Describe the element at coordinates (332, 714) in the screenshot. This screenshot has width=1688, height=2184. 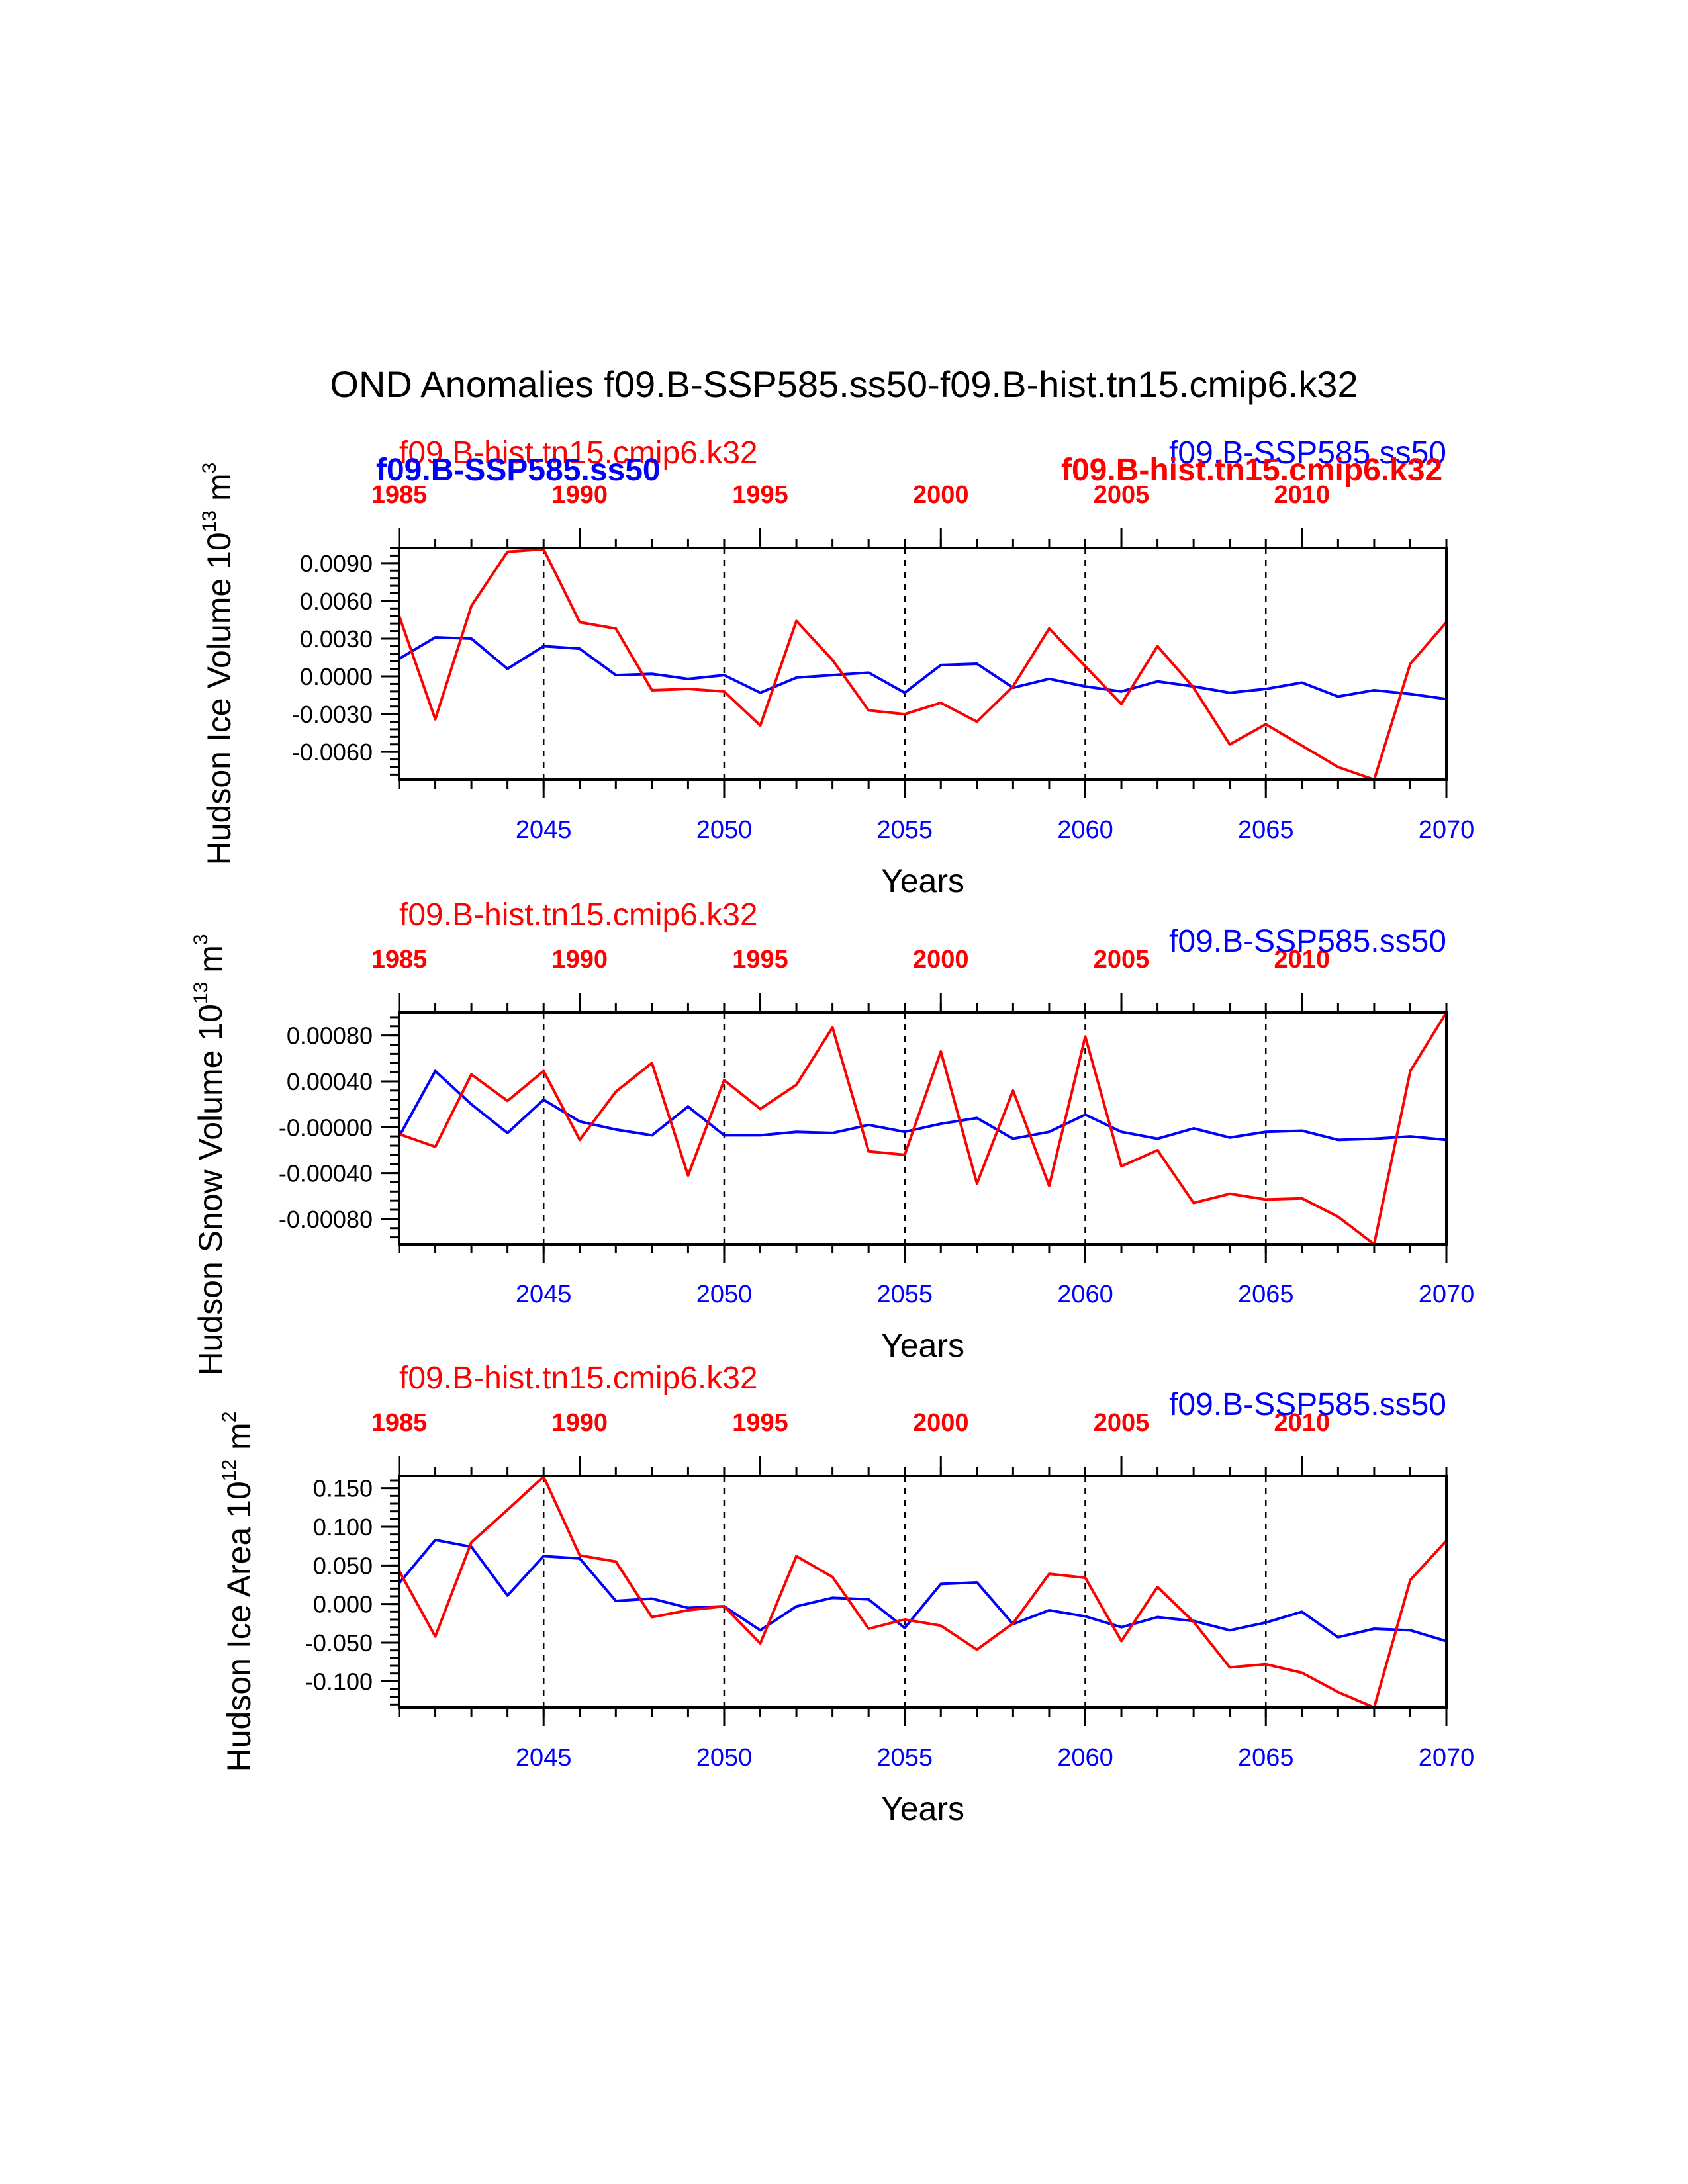
I see `y-tick-label: -0.0030` at that location.